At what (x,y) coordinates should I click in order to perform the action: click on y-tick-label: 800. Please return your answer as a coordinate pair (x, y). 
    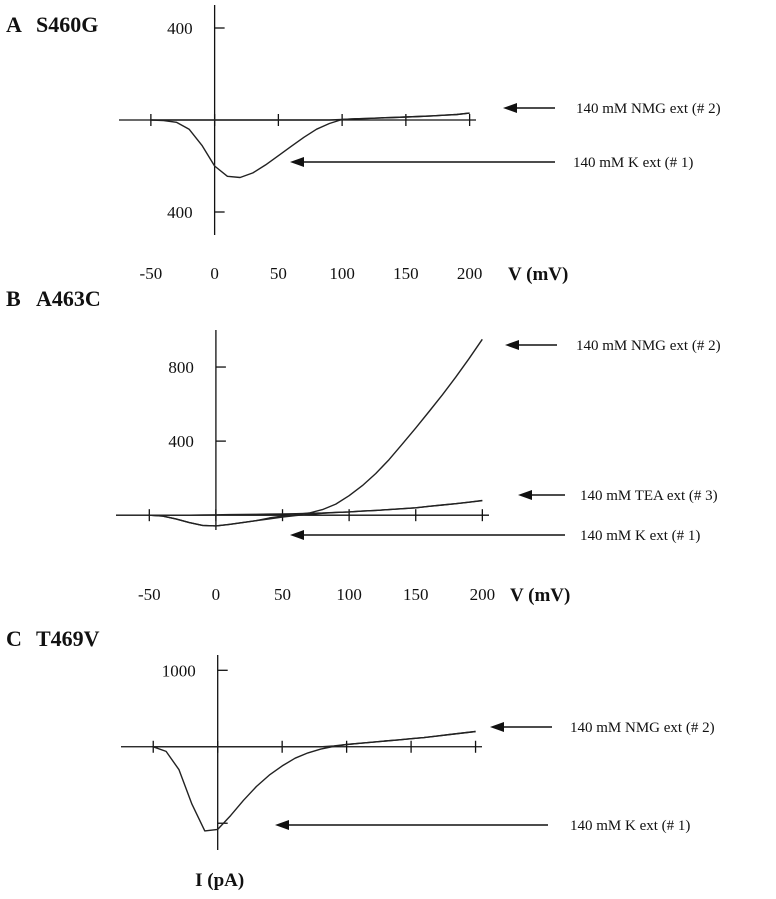
    Looking at the image, I should click on (181, 367).